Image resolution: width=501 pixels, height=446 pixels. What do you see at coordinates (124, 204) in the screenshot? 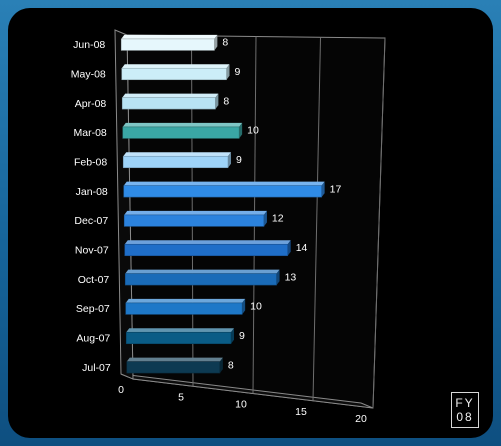
I see `plot-side-wall` at bounding box center [124, 204].